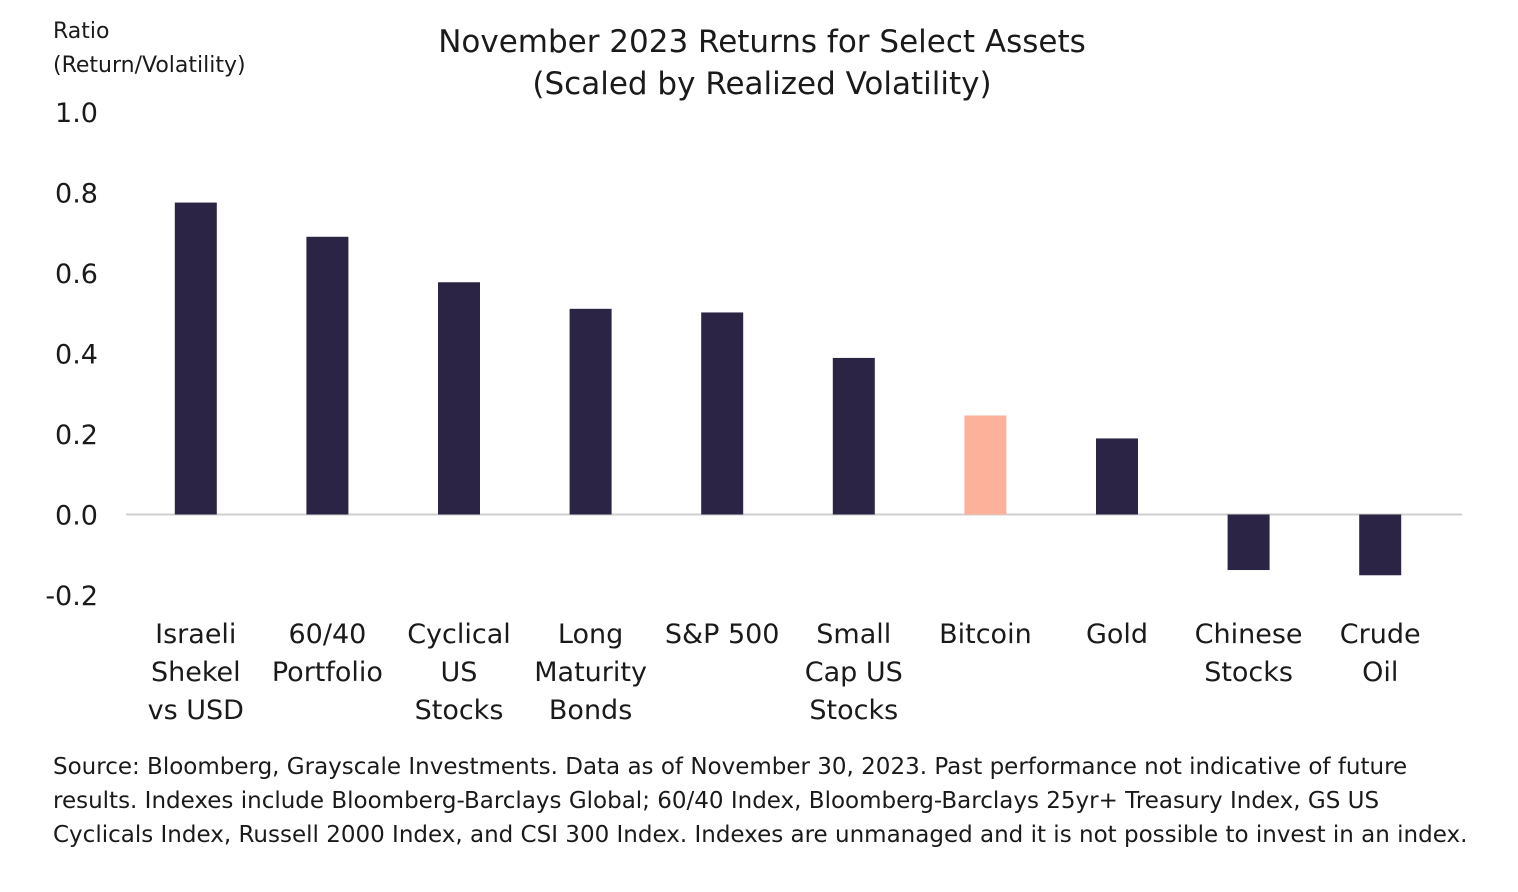 The width and height of the screenshot is (1518, 892). What do you see at coordinates (76, 355) in the screenshot?
I see `y-tick-label: 0.4` at bounding box center [76, 355].